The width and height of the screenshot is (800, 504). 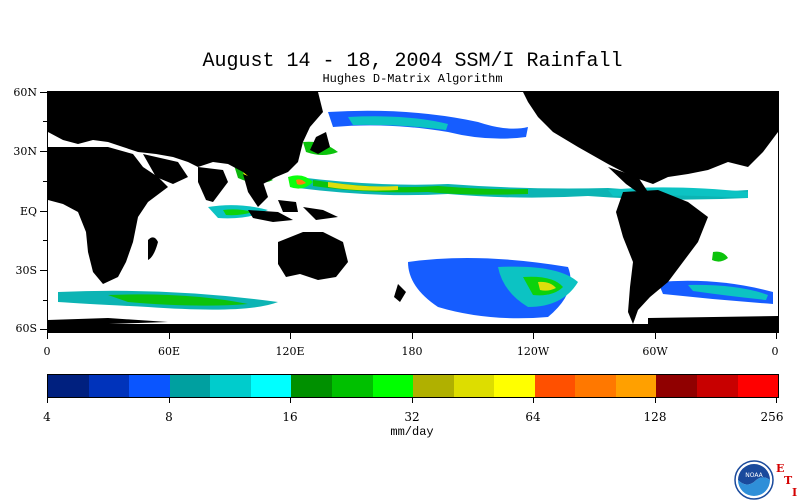 I want to click on lon-label-180: 180, so click(x=412, y=351).